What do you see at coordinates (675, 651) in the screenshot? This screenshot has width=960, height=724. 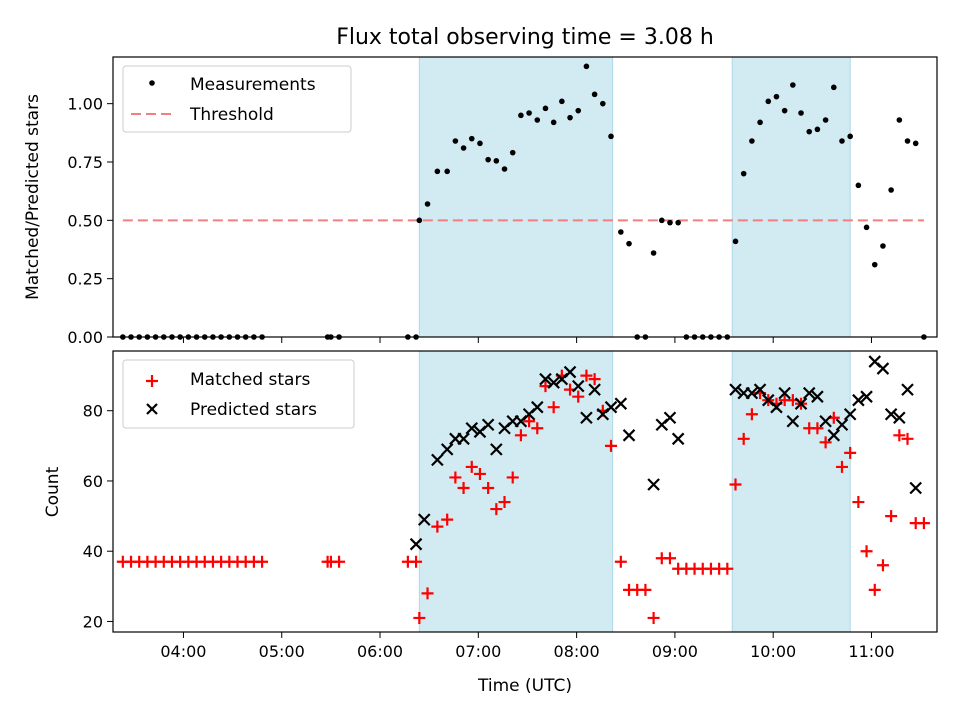 I see `x-tick-label: 09:00` at bounding box center [675, 651].